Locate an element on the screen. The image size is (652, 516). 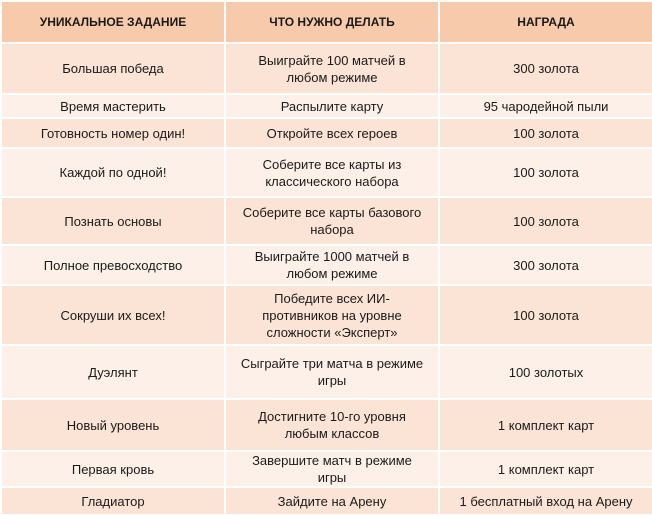
table-cell: Зайдите на Арену is located at coordinates (332, 501).